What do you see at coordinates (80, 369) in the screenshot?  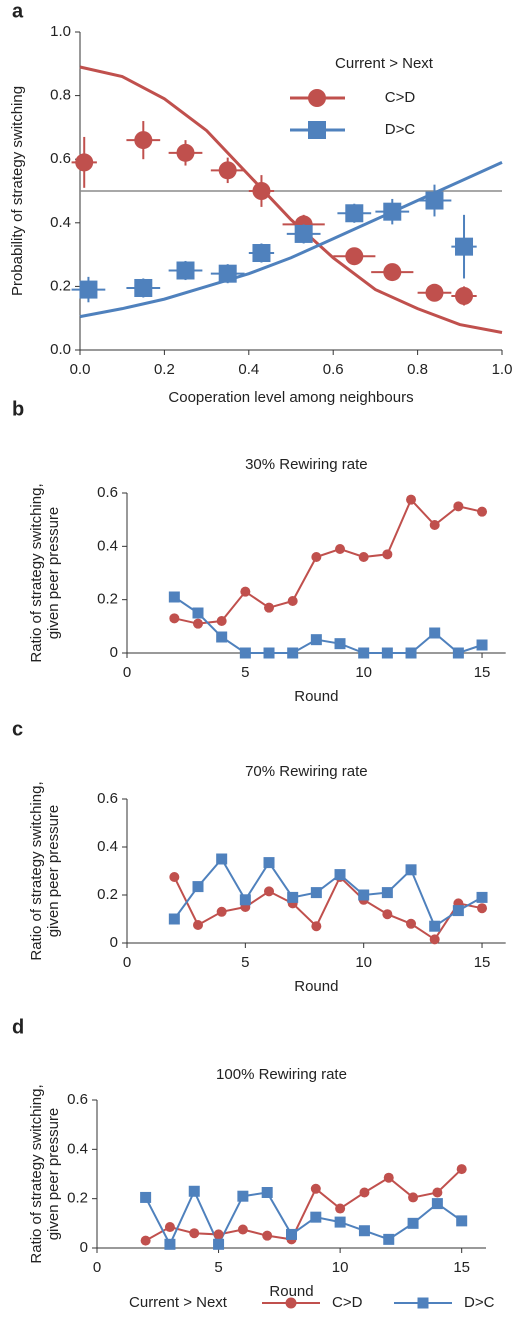 I see `x-tick-label: 0.0` at bounding box center [80, 369].